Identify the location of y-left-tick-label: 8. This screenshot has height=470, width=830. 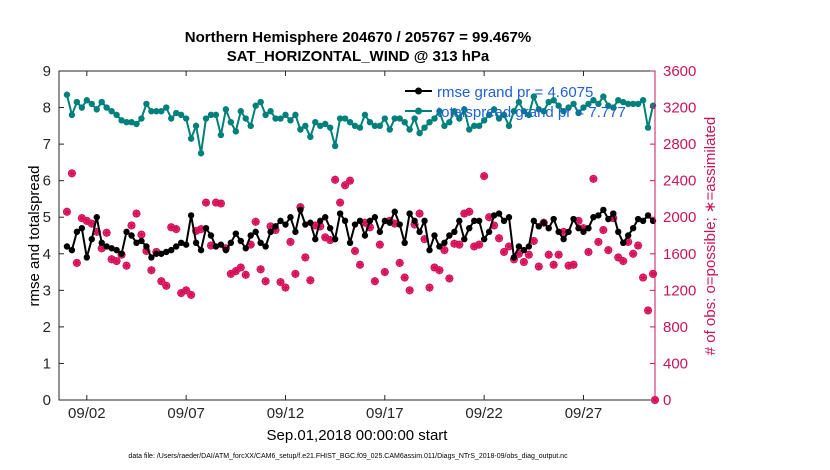
(47, 108).